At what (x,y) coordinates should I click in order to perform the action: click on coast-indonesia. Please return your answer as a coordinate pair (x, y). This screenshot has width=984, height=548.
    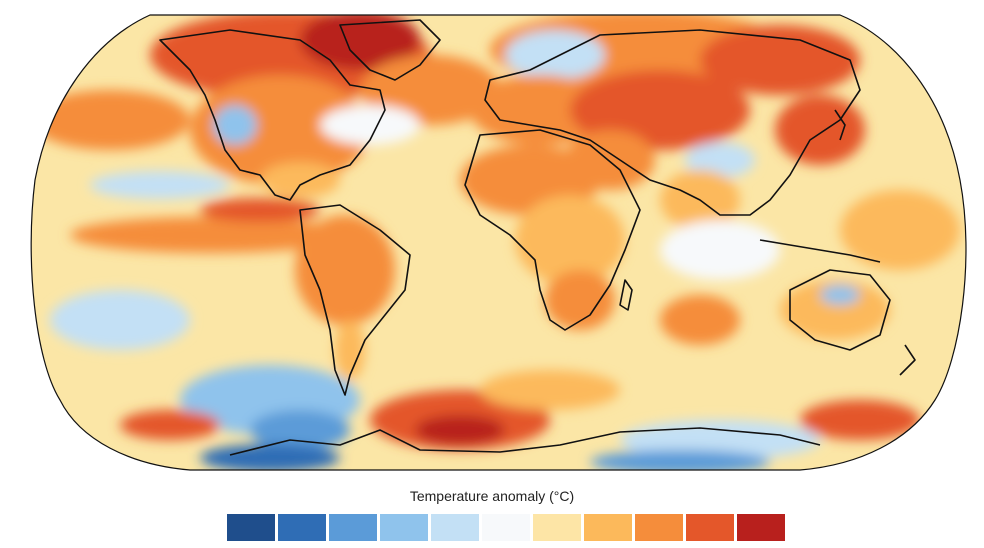
    Looking at the image, I should click on (820, 251).